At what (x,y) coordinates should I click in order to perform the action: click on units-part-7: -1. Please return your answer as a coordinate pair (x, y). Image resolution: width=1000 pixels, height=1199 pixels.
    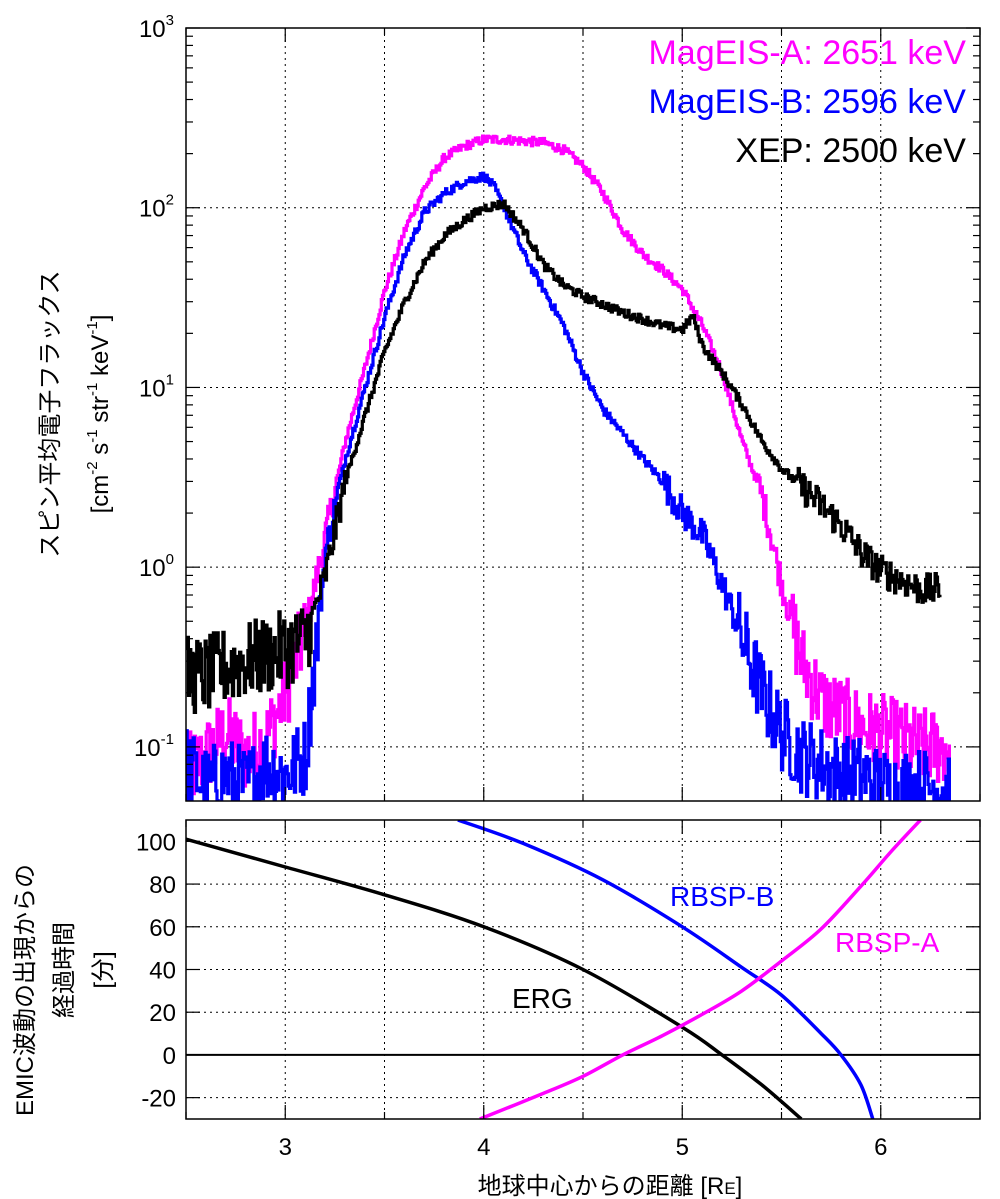
    Looking at the image, I should click on (92, 327).